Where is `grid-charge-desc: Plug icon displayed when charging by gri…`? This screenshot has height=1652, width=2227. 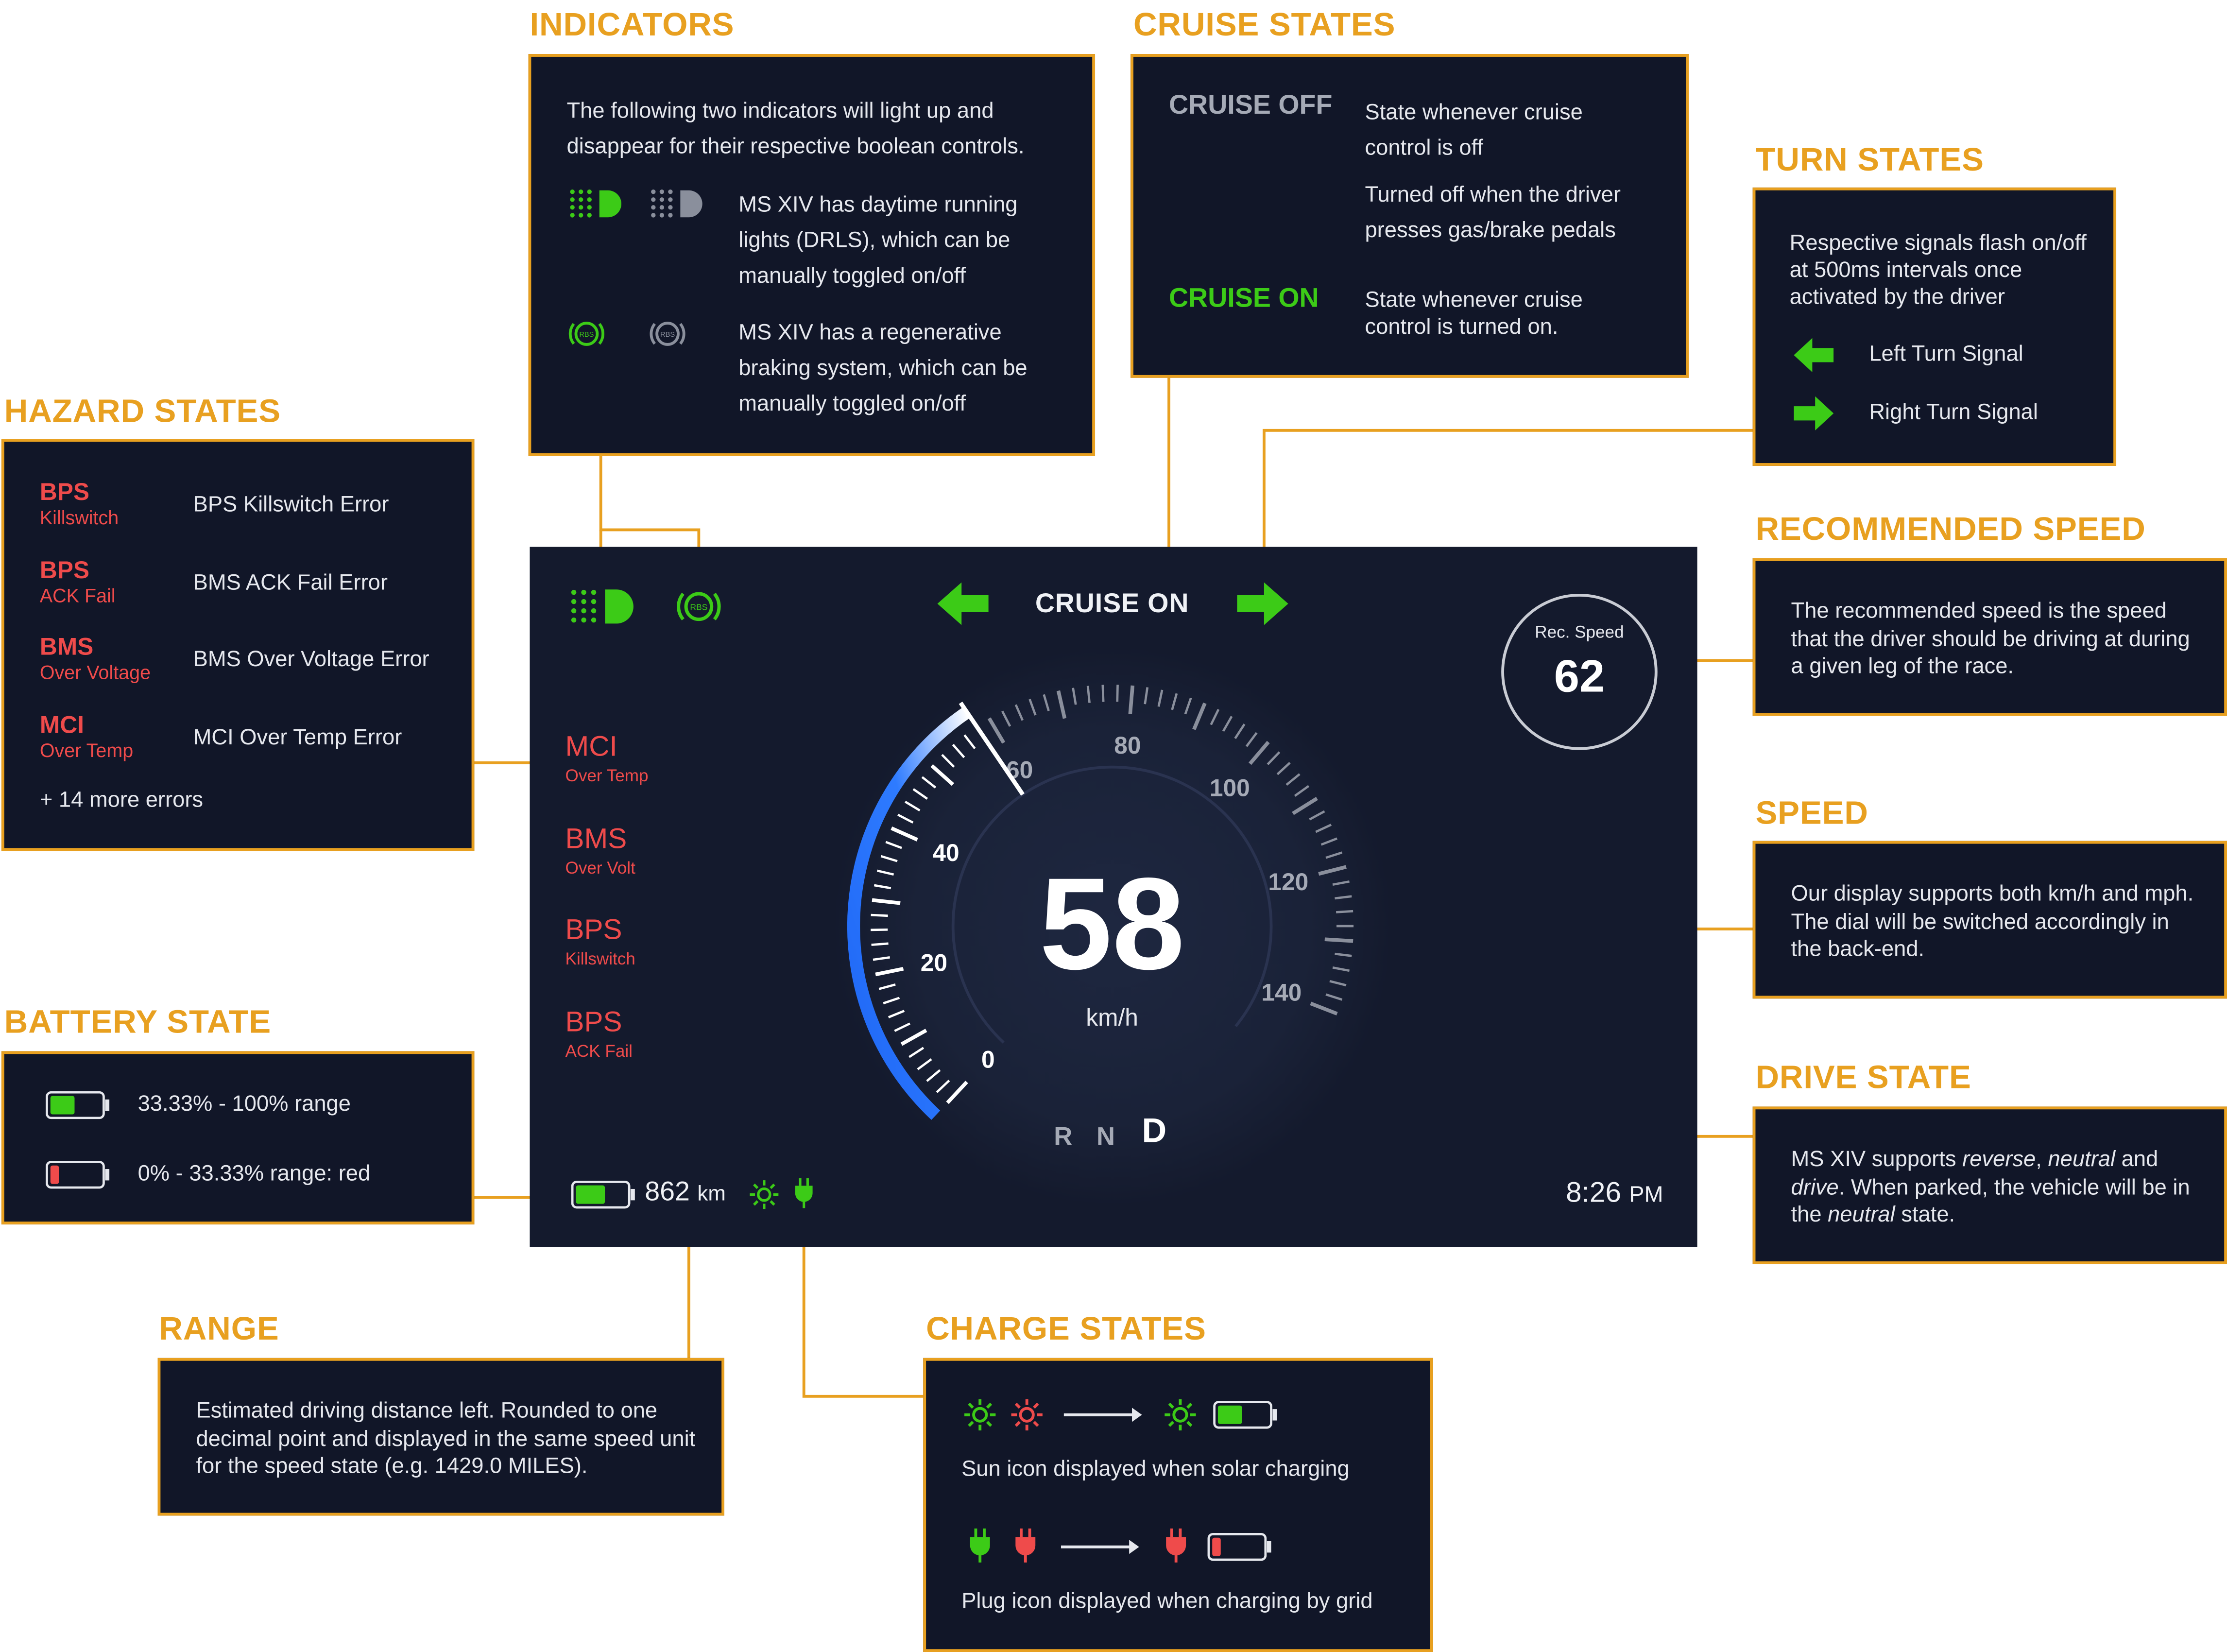
grid-charge-desc: Plug icon displayed when charging by gri… is located at coordinates (1166, 1603).